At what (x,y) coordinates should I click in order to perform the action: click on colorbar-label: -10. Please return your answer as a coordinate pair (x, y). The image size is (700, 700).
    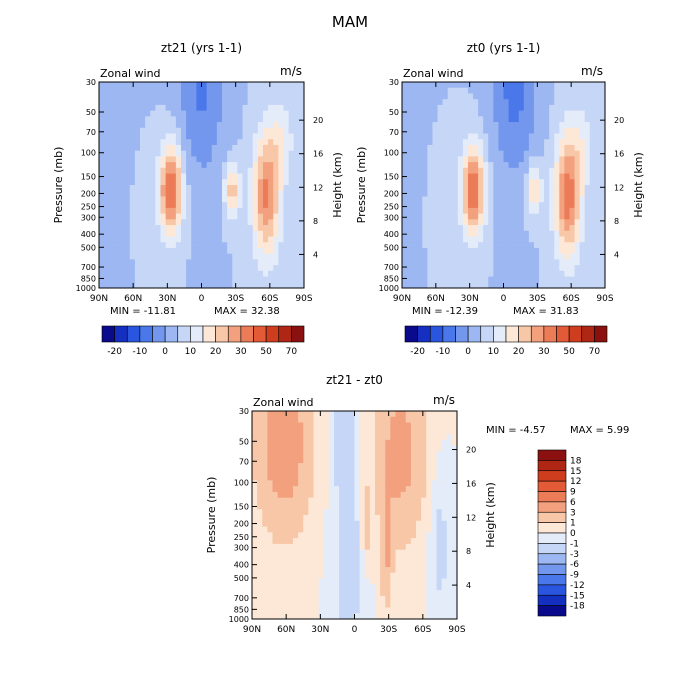
    Looking at the image, I should click on (140, 352).